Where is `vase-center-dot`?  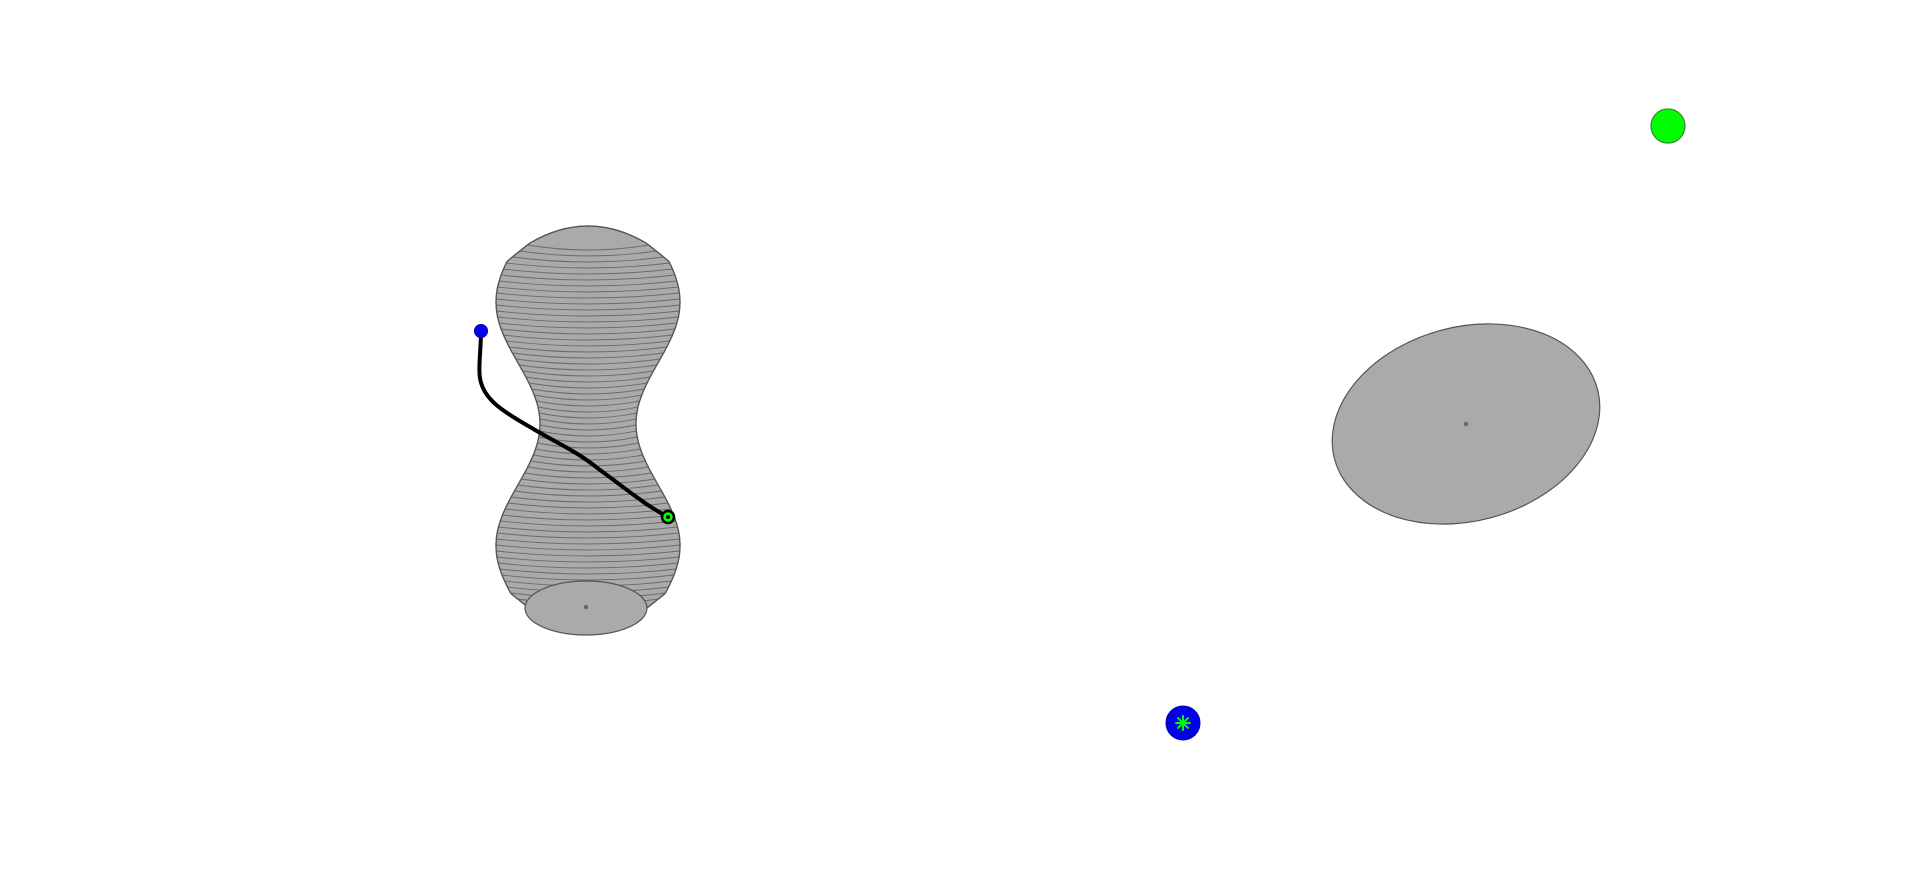
vase-center-dot is located at coordinates (586, 607).